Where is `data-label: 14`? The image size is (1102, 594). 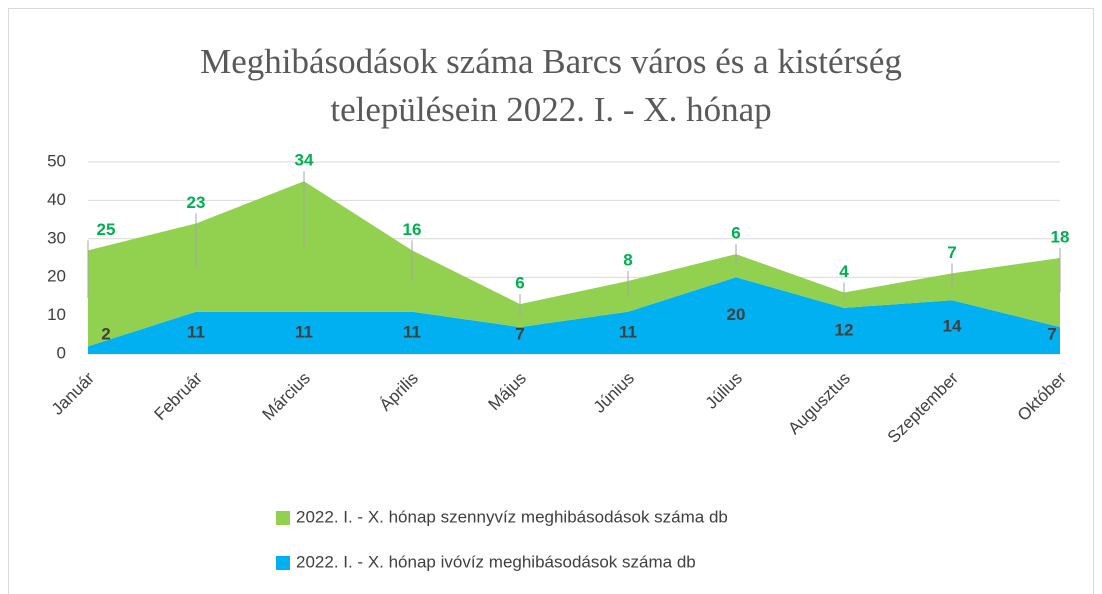
data-label: 14 is located at coordinates (952, 326).